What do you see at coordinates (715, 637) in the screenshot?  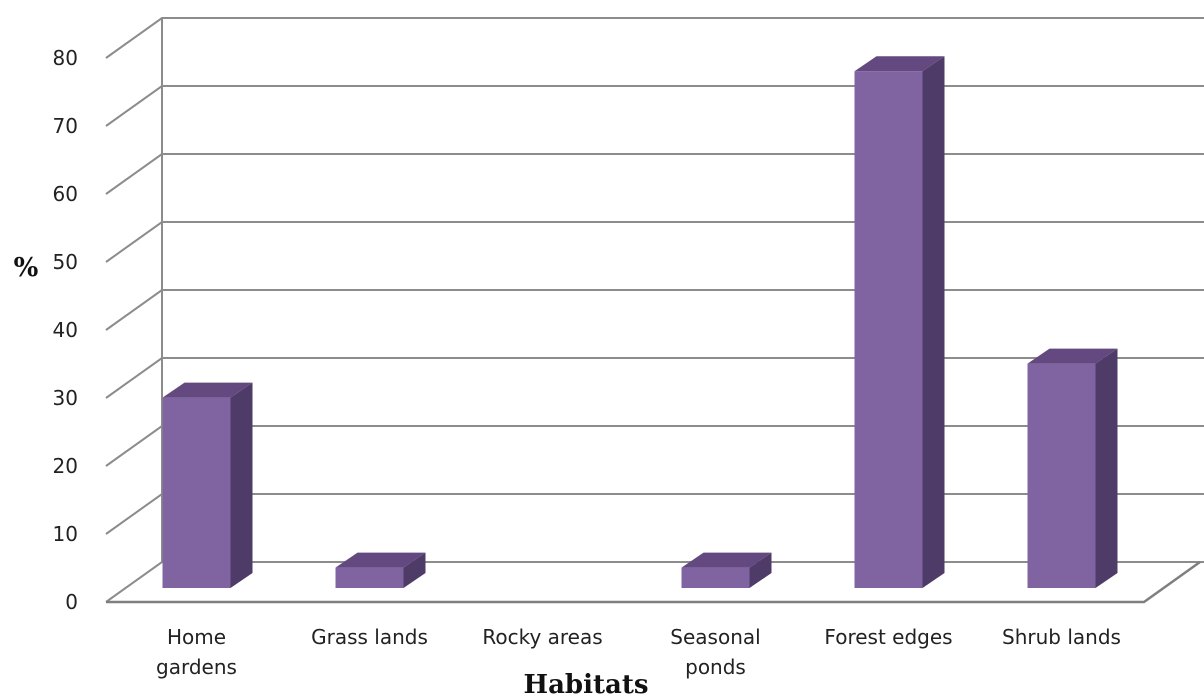 I see `x-category-label-line: Seasonal` at bounding box center [715, 637].